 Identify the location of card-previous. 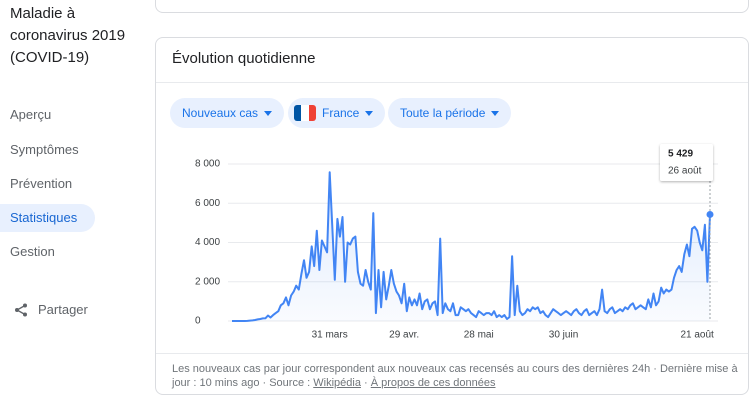
(452, 6).